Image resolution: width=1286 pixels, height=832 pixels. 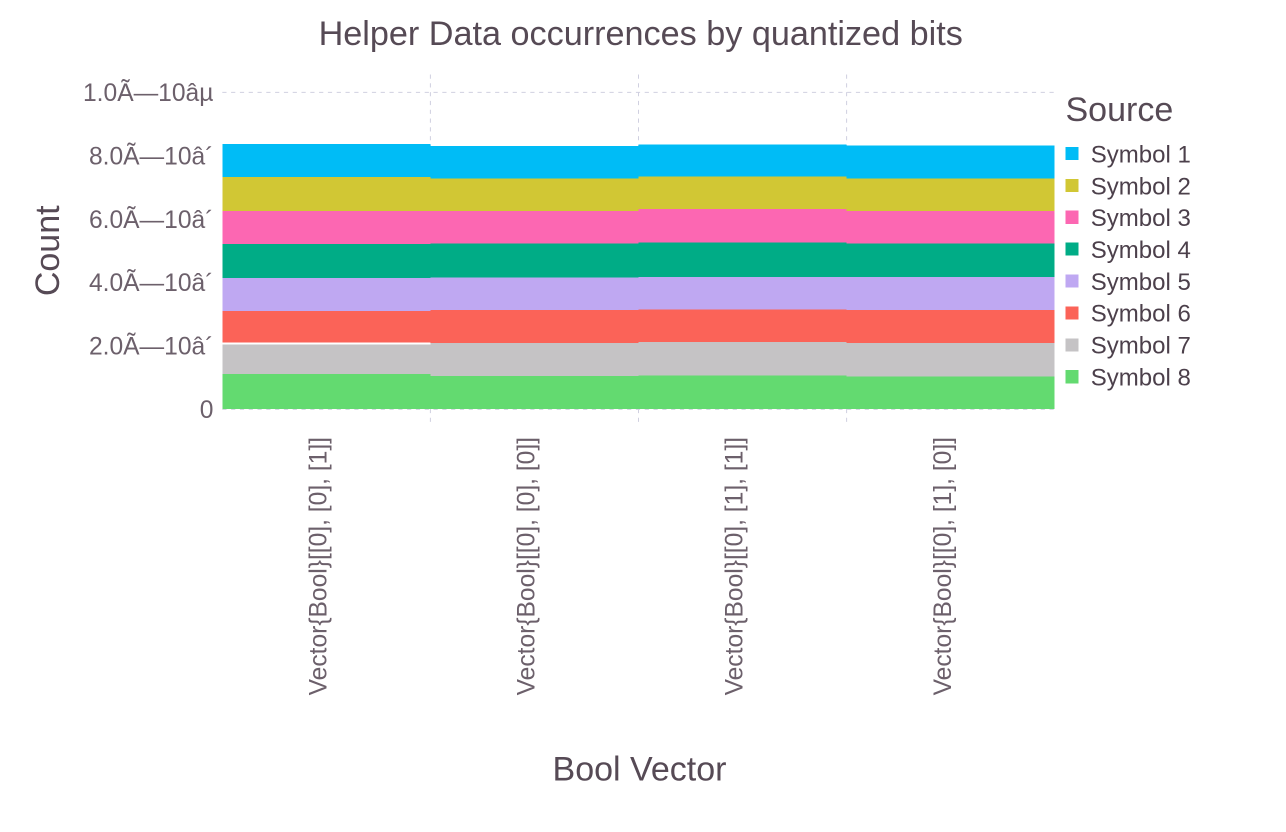 I want to click on svg-text: 6.0Ã—10â´, so click(x=151, y=220).